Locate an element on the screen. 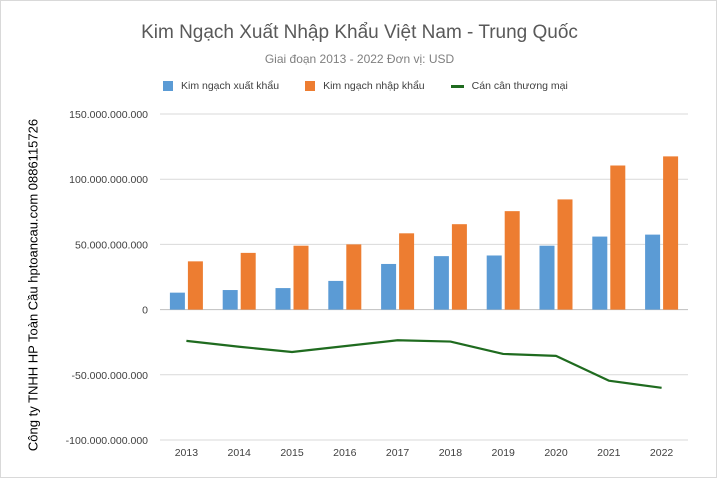  x-tick-label: 2015 is located at coordinates (292, 453).